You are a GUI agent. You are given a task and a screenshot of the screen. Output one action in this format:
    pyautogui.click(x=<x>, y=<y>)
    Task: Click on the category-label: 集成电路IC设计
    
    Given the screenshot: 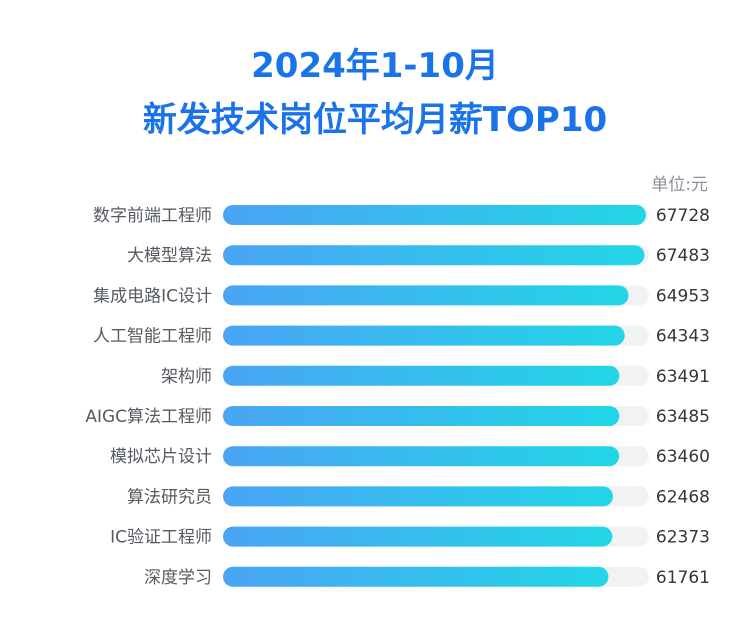 What is the action you would take?
    pyautogui.click(x=152, y=296)
    